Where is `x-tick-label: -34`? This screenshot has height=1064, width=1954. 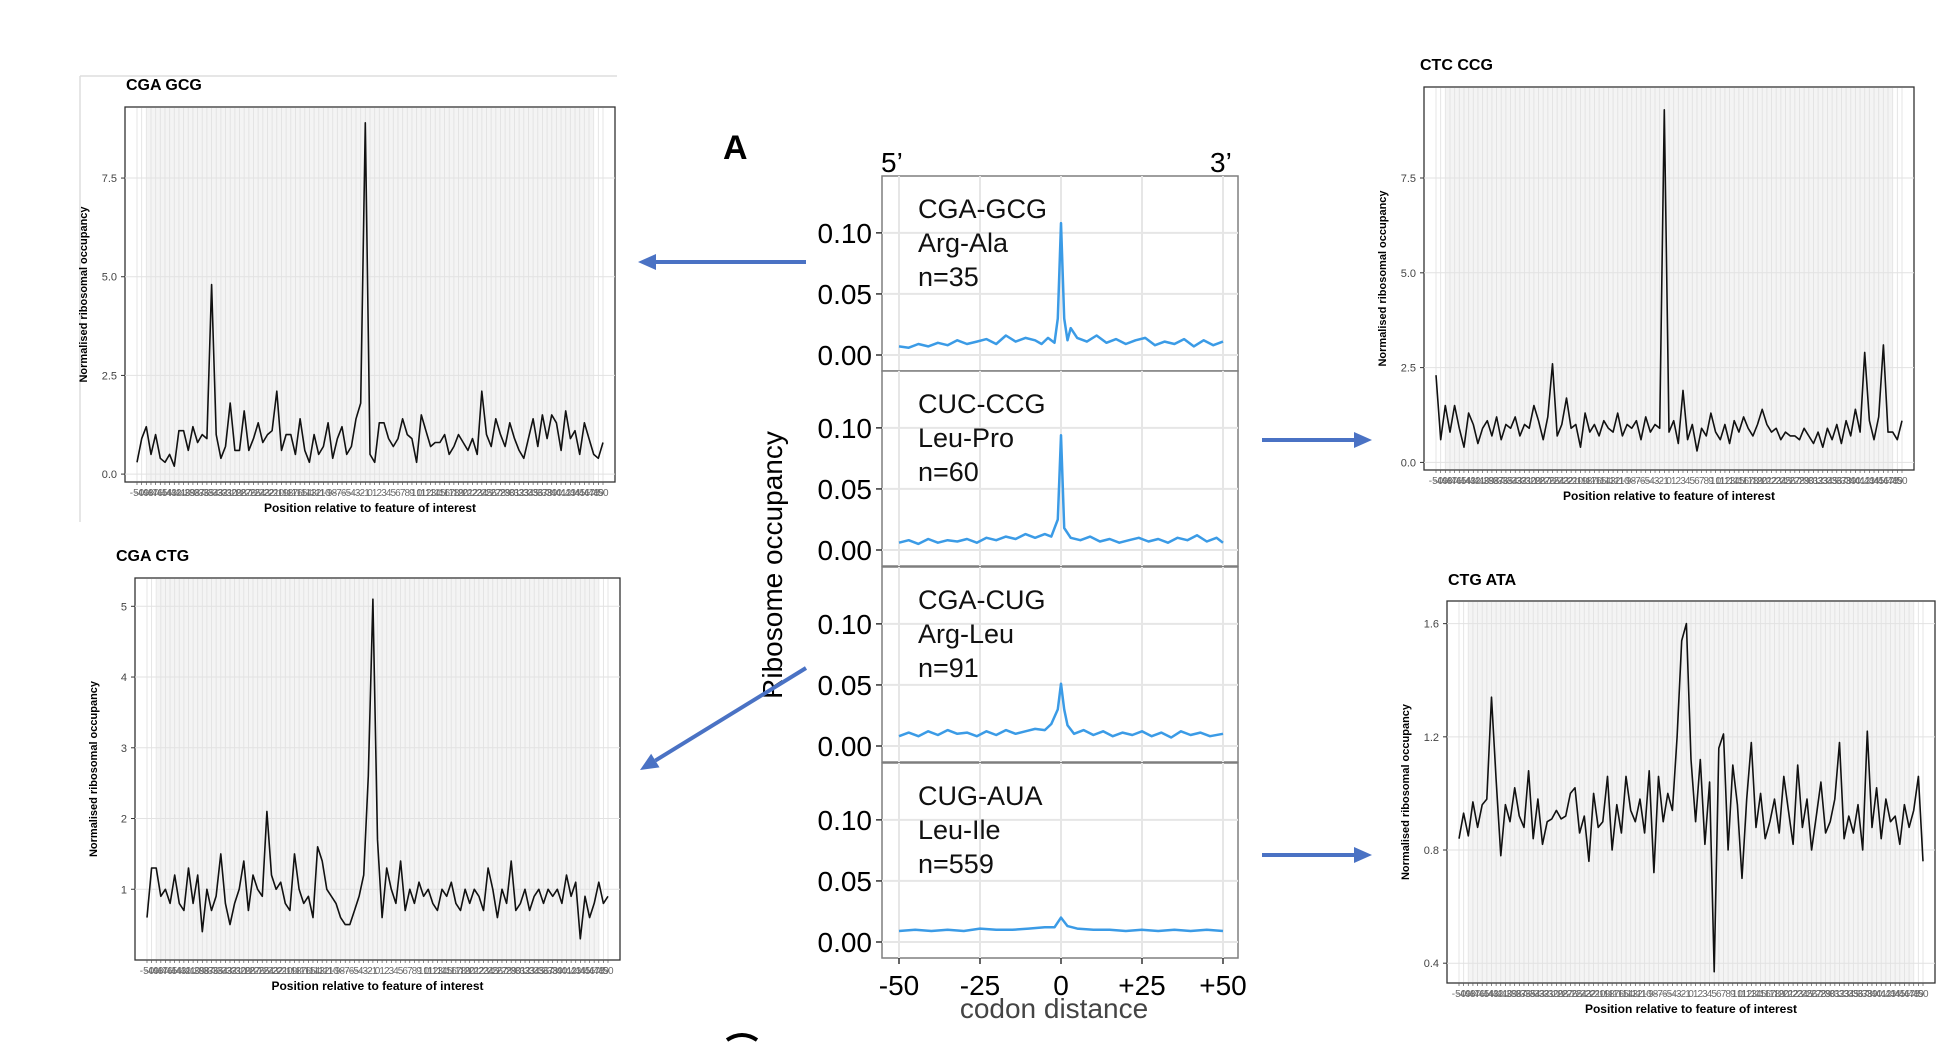 x-tick-label: -34 is located at coordinates (1510, 481).